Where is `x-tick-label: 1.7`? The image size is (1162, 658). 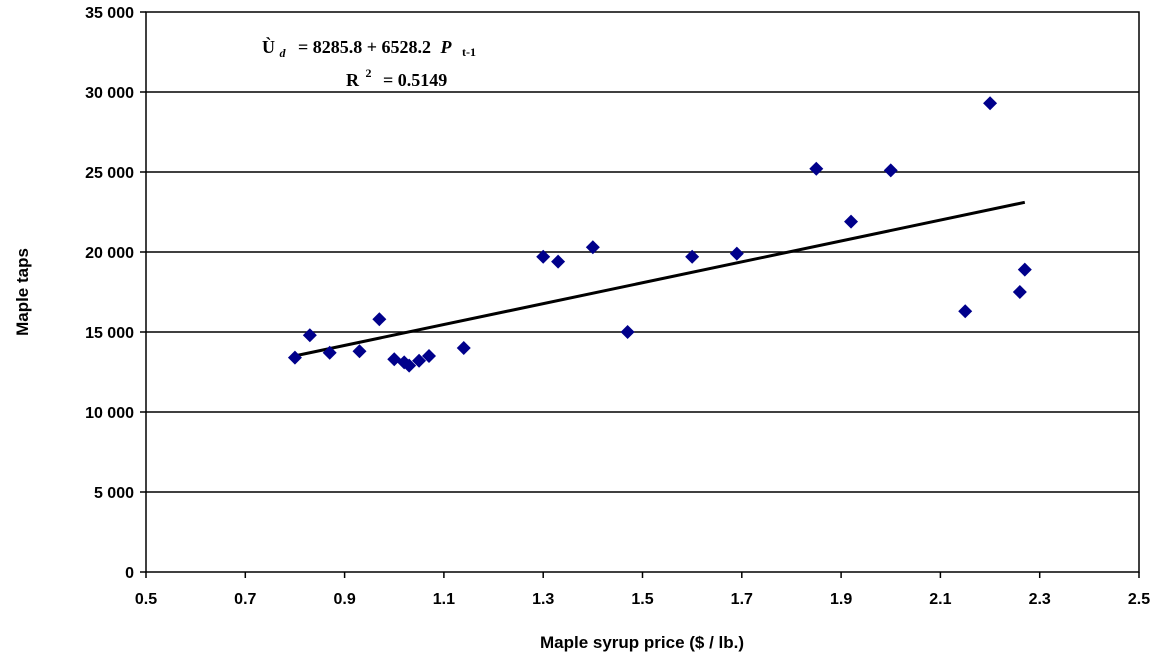 x-tick-label: 1.7 is located at coordinates (742, 599).